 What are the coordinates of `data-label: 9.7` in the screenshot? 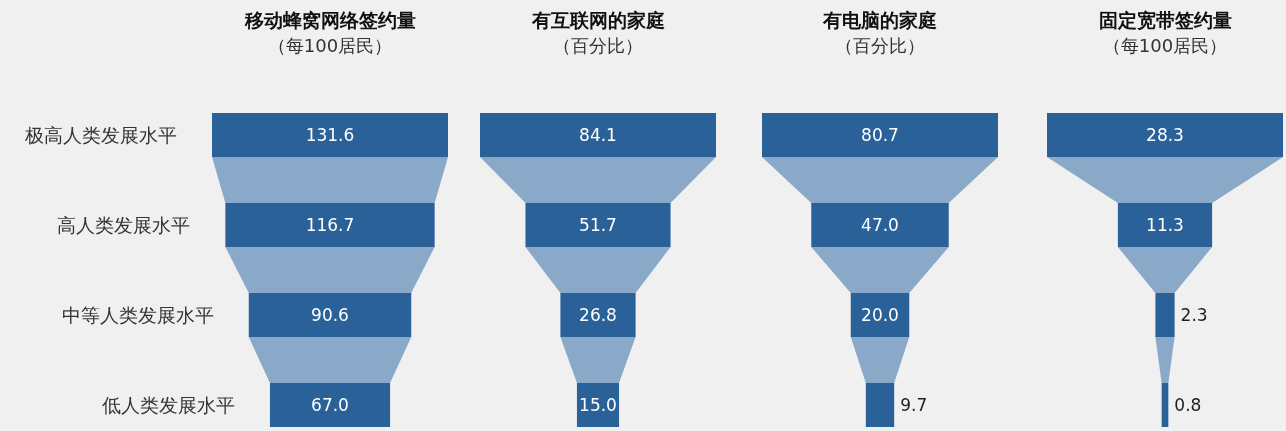 It's located at (914, 405).